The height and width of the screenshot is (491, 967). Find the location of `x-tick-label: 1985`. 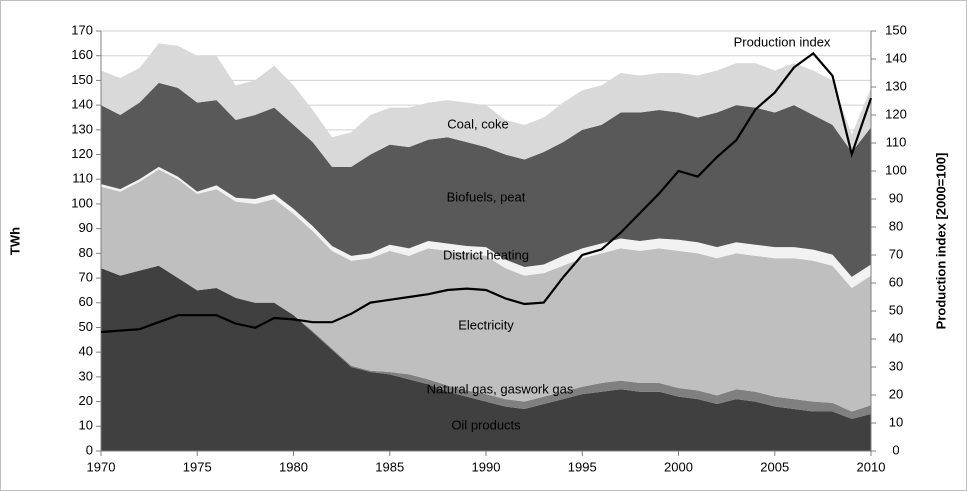

x-tick-label: 1985 is located at coordinates (389, 466).